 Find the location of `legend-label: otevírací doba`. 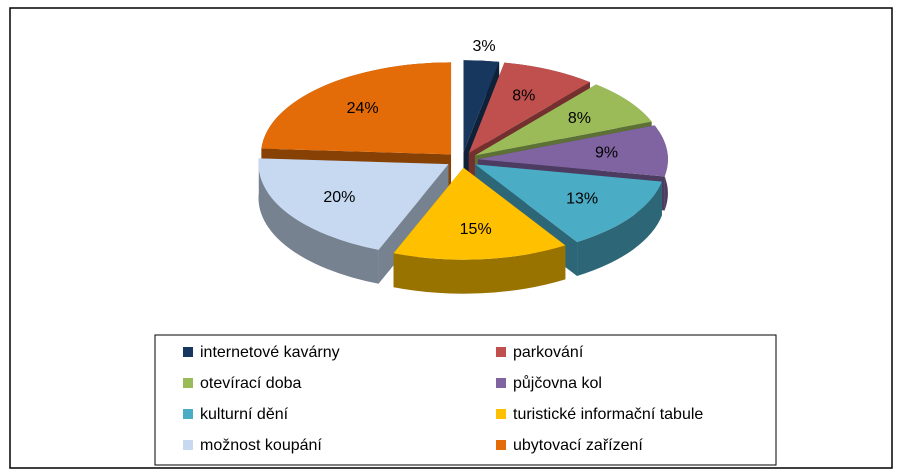

legend-label: otevírací doba is located at coordinates (251, 383).